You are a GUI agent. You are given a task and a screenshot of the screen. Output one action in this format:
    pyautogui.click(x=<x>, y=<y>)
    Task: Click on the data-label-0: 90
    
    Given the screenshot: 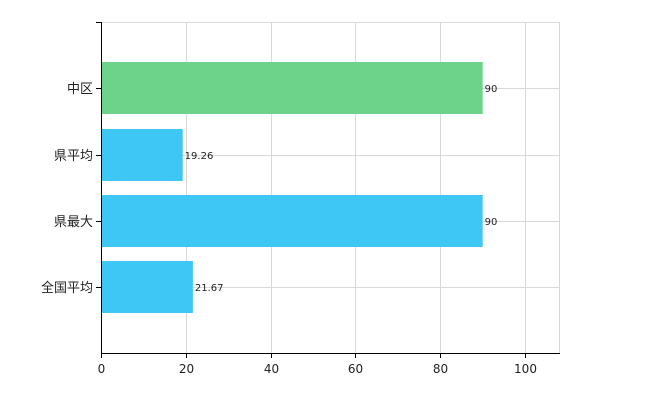 What is the action you would take?
    pyautogui.click(x=491, y=89)
    